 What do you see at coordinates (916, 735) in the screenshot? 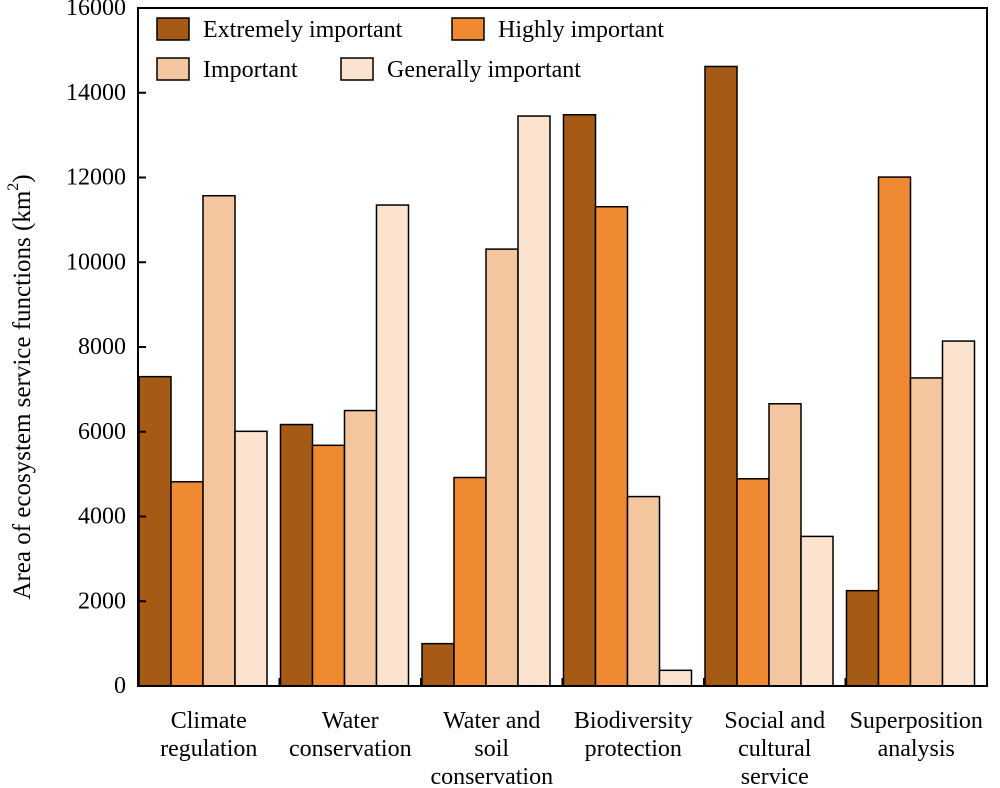
I see `x-tick-label: Superposition analysis` at bounding box center [916, 735].